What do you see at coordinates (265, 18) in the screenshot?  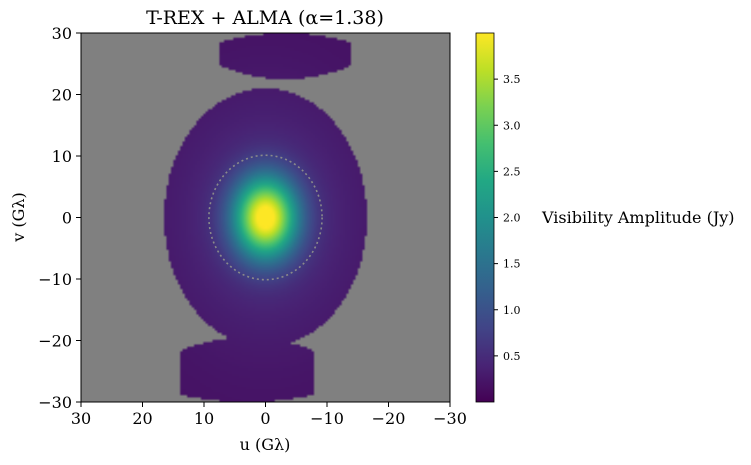 I see `chart-title: T-REX + ALMA (α=1.38)` at bounding box center [265, 18].